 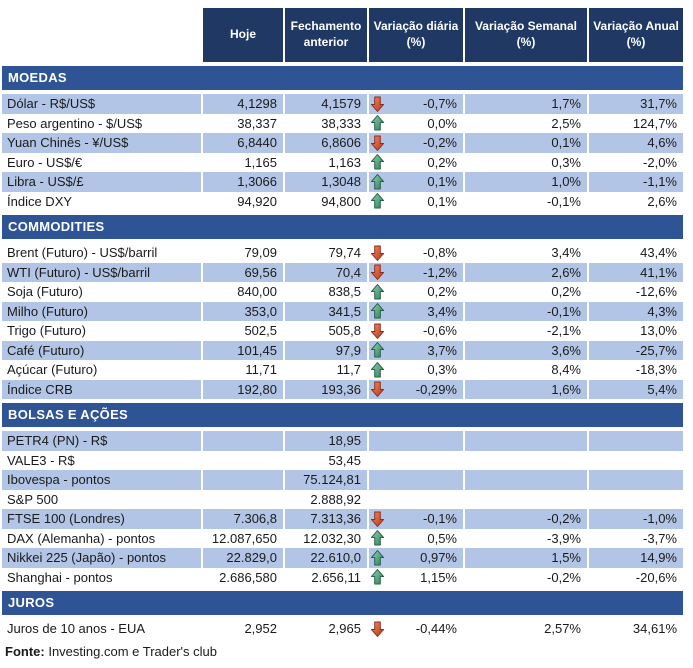 What do you see at coordinates (416, 519) in the screenshot?
I see `variacao-diaria-cell: -0,1%` at bounding box center [416, 519].